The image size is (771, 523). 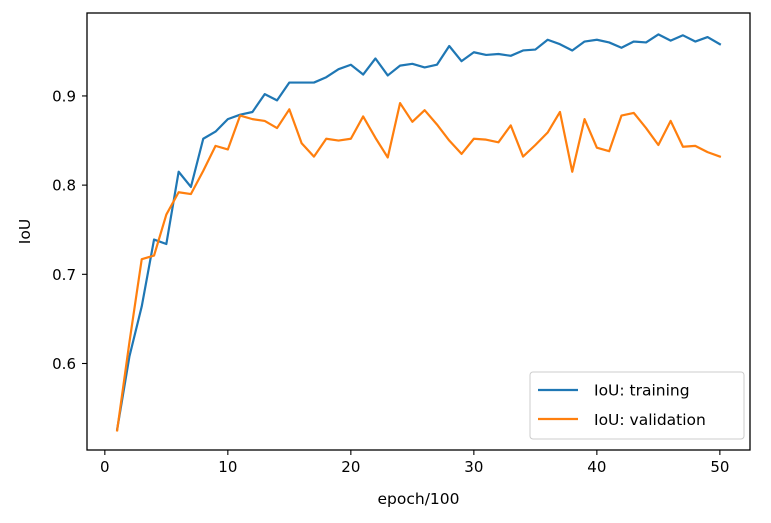 I want to click on y-tick-label: 0.9, so click(x=64, y=96).